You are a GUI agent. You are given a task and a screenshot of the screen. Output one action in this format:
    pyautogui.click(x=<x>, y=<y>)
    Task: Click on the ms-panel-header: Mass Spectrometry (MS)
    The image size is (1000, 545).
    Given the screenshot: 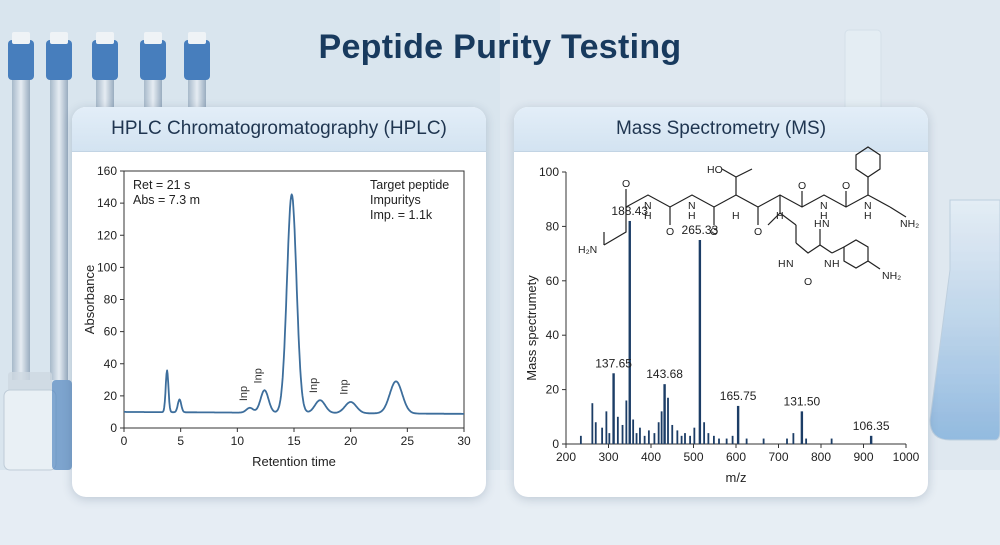 What is the action you would take?
    pyautogui.click(x=721, y=129)
    